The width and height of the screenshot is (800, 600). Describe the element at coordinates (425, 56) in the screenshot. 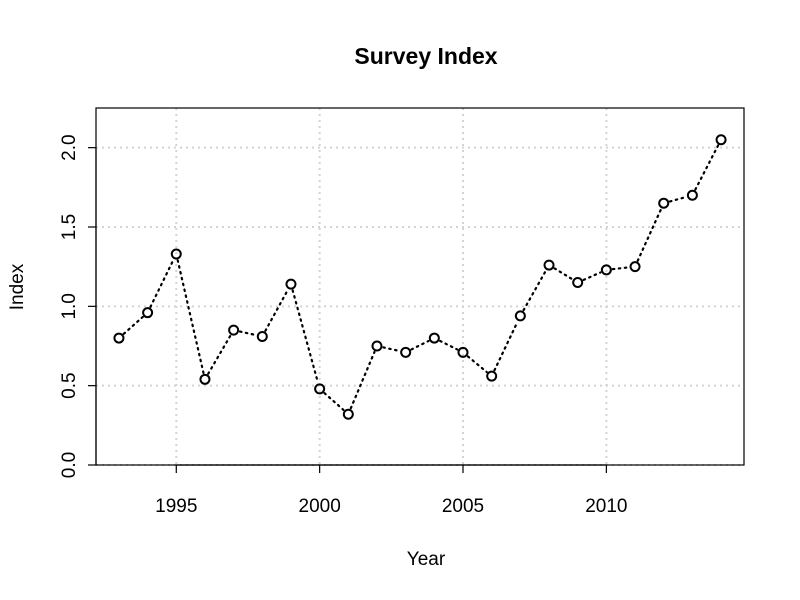

I see `chart-title: Survey Index` at that location.